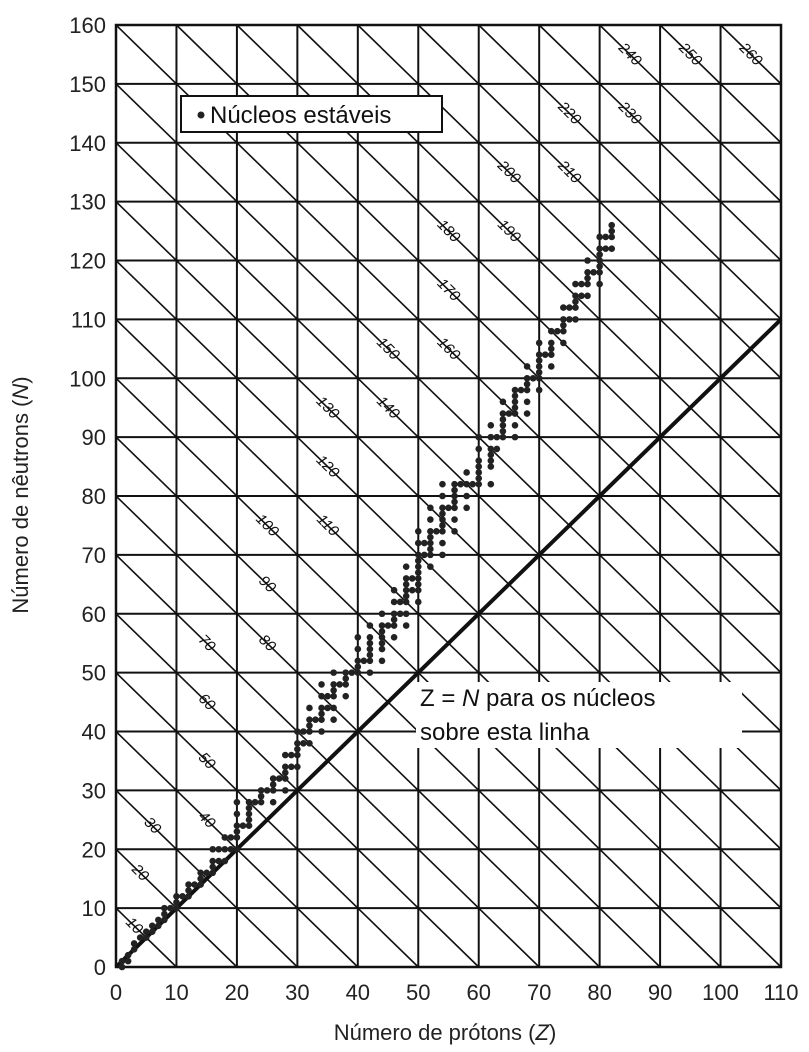 This screenshot has height=1052, width=809. What do you see at coordinates (599, 992) in the screenshot?
I see `x-tick-label: 80` at bounding box center [599, 992].